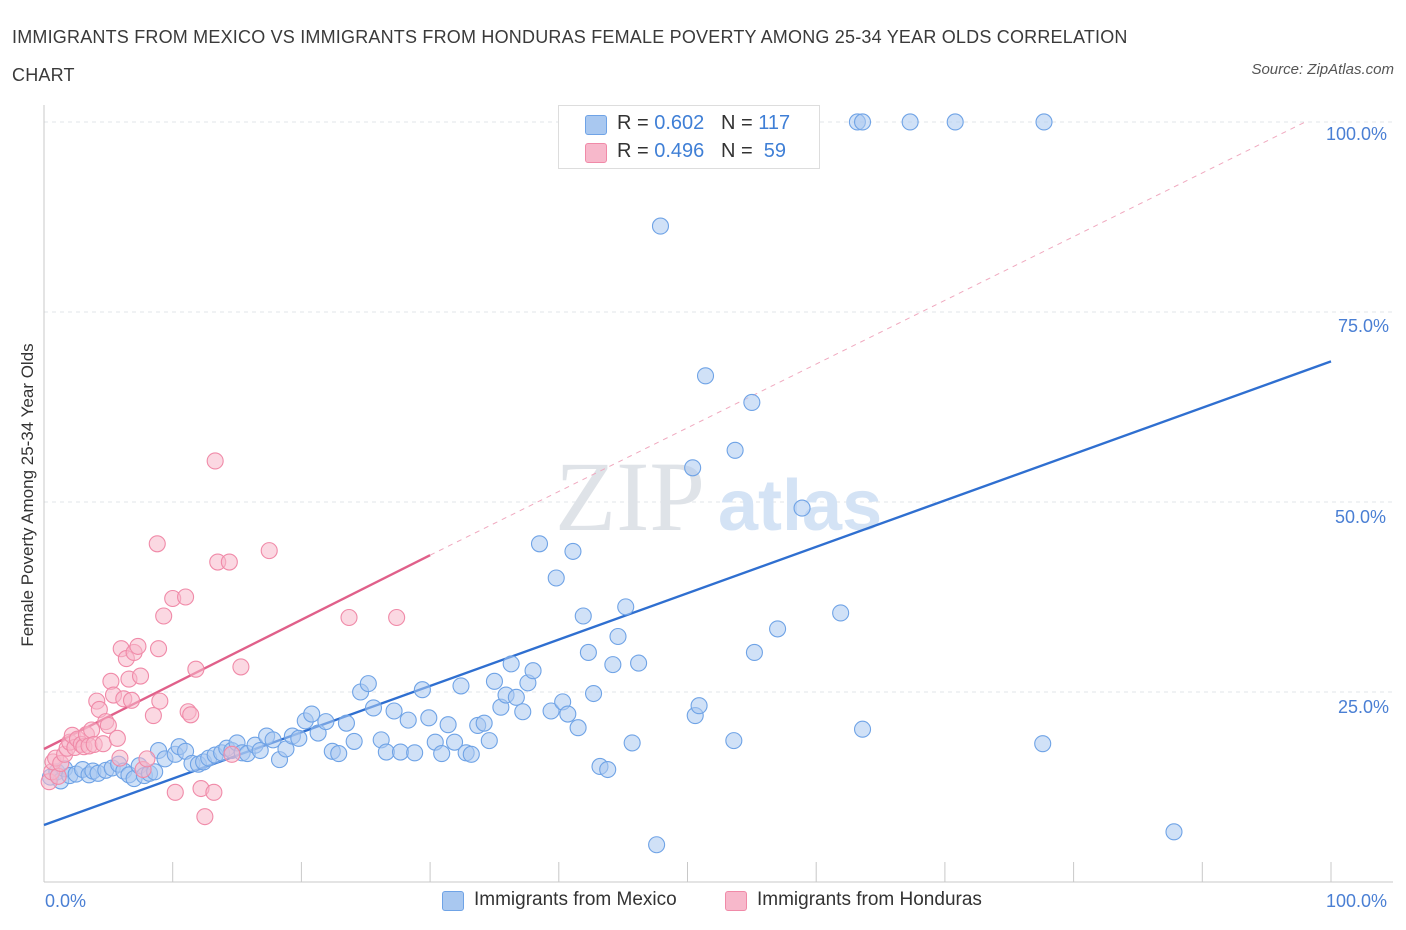 The width and height of the screenshot is (1406, 930). I want to click on x-tick-min: 0.0%, so click(66, 901).